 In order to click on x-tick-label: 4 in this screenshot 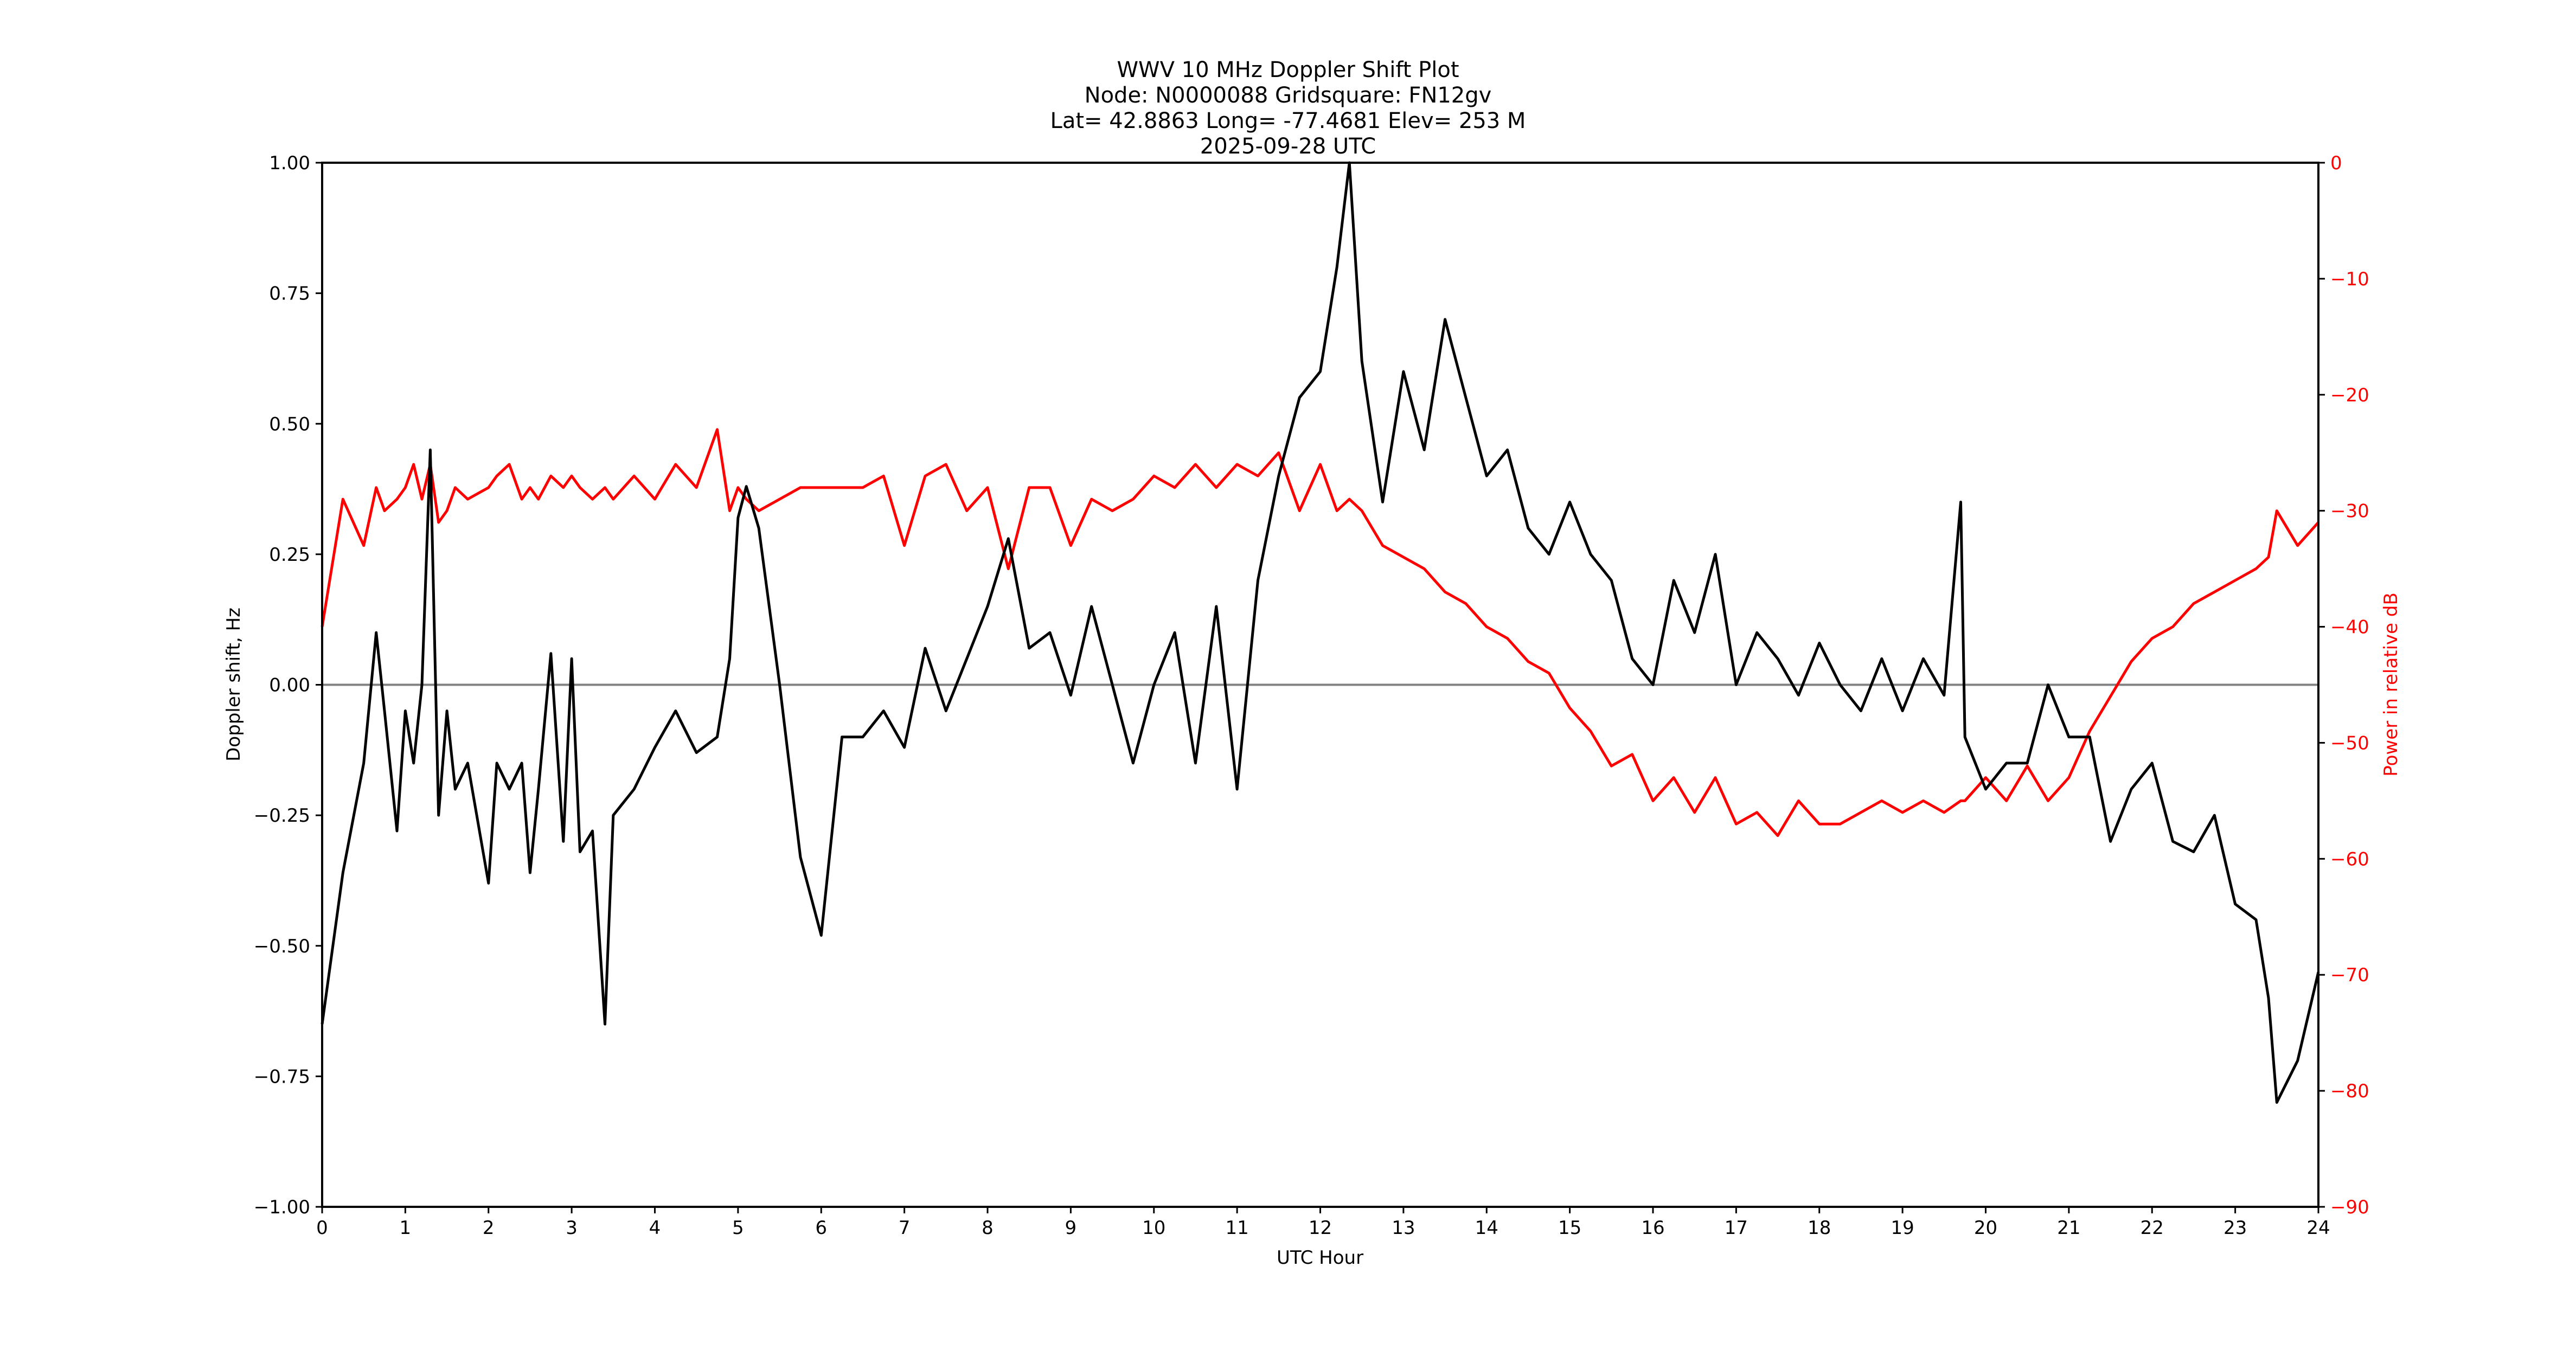, I will do `click(655, 1228)`.